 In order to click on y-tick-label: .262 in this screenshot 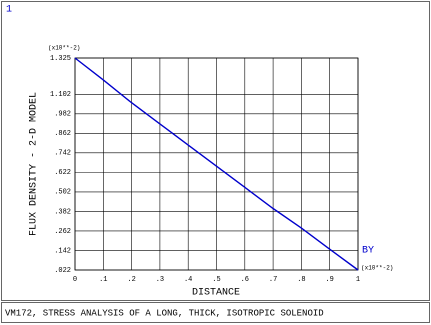, I will do `click(62, 232)`.